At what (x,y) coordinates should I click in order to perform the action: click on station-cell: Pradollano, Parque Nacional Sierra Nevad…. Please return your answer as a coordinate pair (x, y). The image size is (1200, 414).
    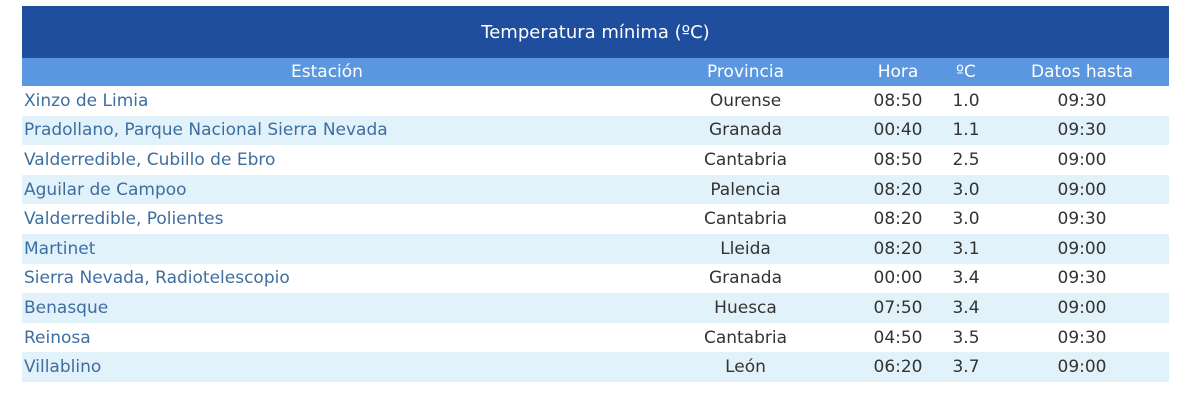
    Looking at the image, I should click on (206, 130).